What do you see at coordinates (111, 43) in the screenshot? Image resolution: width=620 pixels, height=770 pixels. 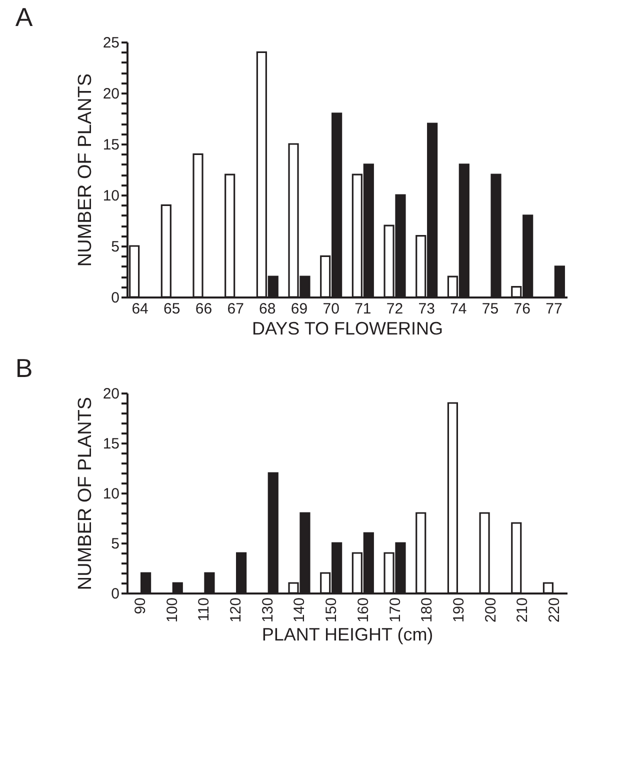 I see `y-tick-label: 25` at bounding box center [111, 43].